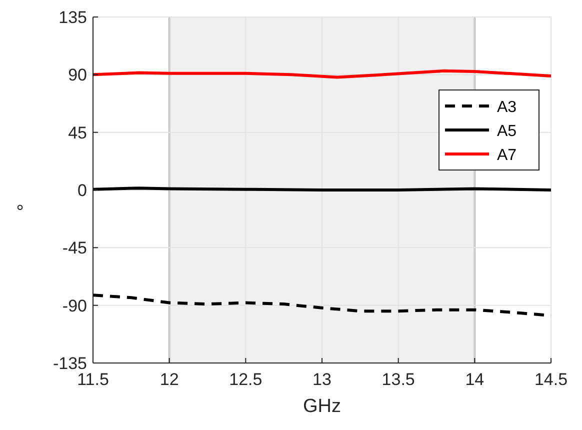 The width and height of the screenshot is (582, 430). I want to click on y-tick-label: 45, so click(77, 132).